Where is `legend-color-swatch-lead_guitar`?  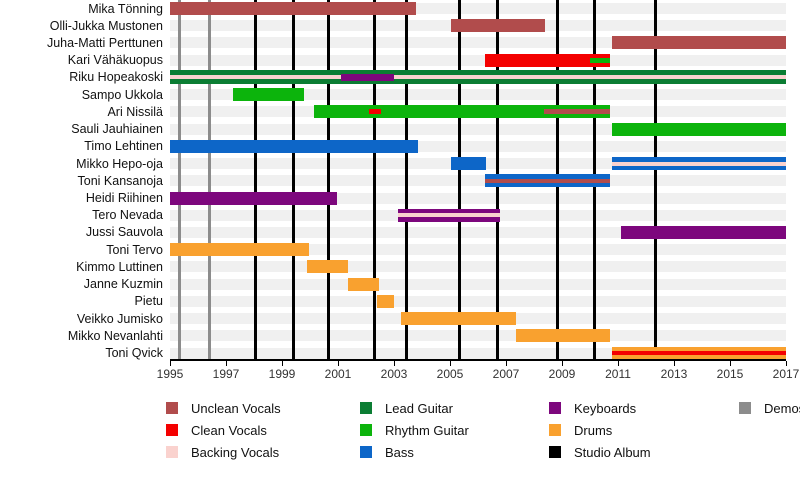
legend-color-swatch-lead_guitar is located at coordinates (366, 408).